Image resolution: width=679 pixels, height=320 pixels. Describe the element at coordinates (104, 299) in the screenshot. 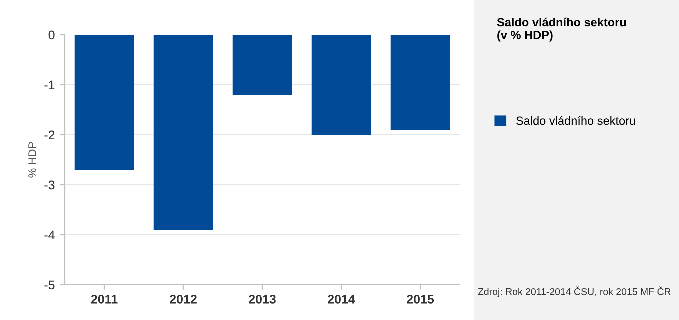

I see `x-tick-label: 2011` at that location.